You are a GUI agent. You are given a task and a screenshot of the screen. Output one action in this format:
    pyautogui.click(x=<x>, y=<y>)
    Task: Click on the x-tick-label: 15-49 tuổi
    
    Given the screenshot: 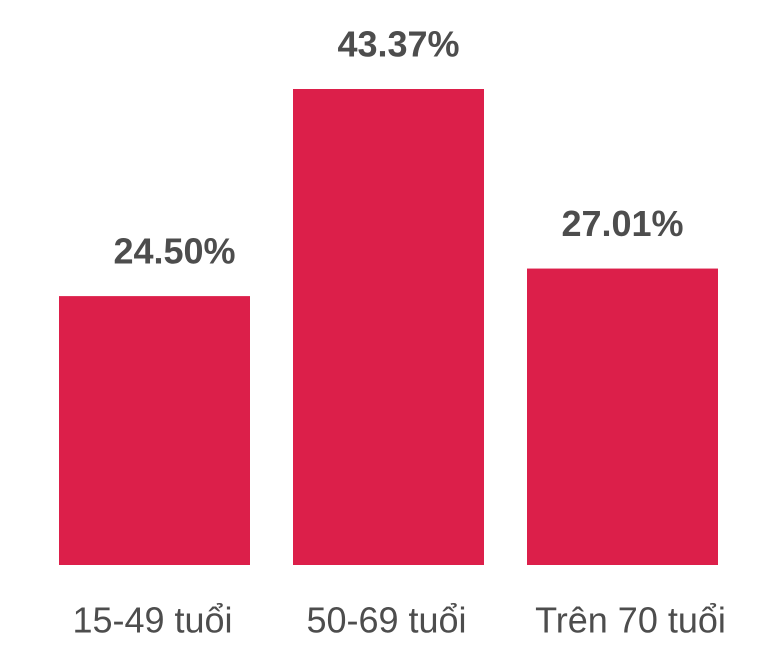 What is the action you would take?
    pyautogui.click(x=152, y=620)
    